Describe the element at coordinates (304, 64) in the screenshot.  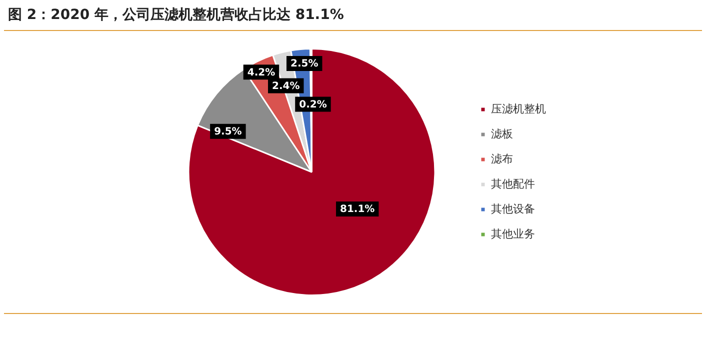
I see `data-label: 2.5%` at that location.